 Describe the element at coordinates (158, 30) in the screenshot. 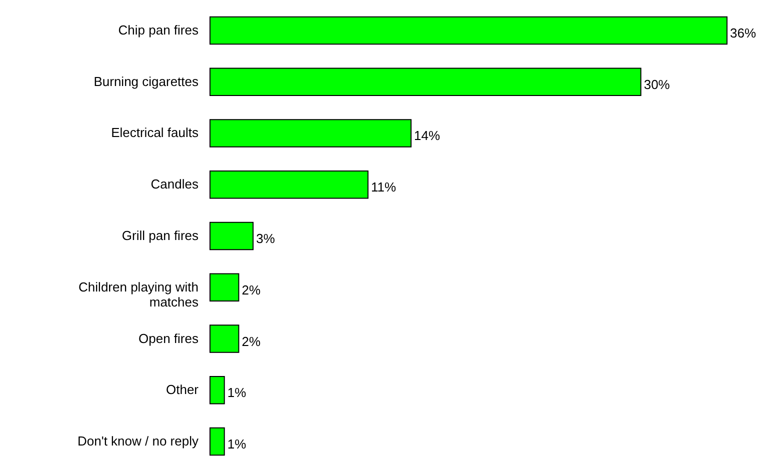

I see `y-tick-label: Chip pan fires` at that location.